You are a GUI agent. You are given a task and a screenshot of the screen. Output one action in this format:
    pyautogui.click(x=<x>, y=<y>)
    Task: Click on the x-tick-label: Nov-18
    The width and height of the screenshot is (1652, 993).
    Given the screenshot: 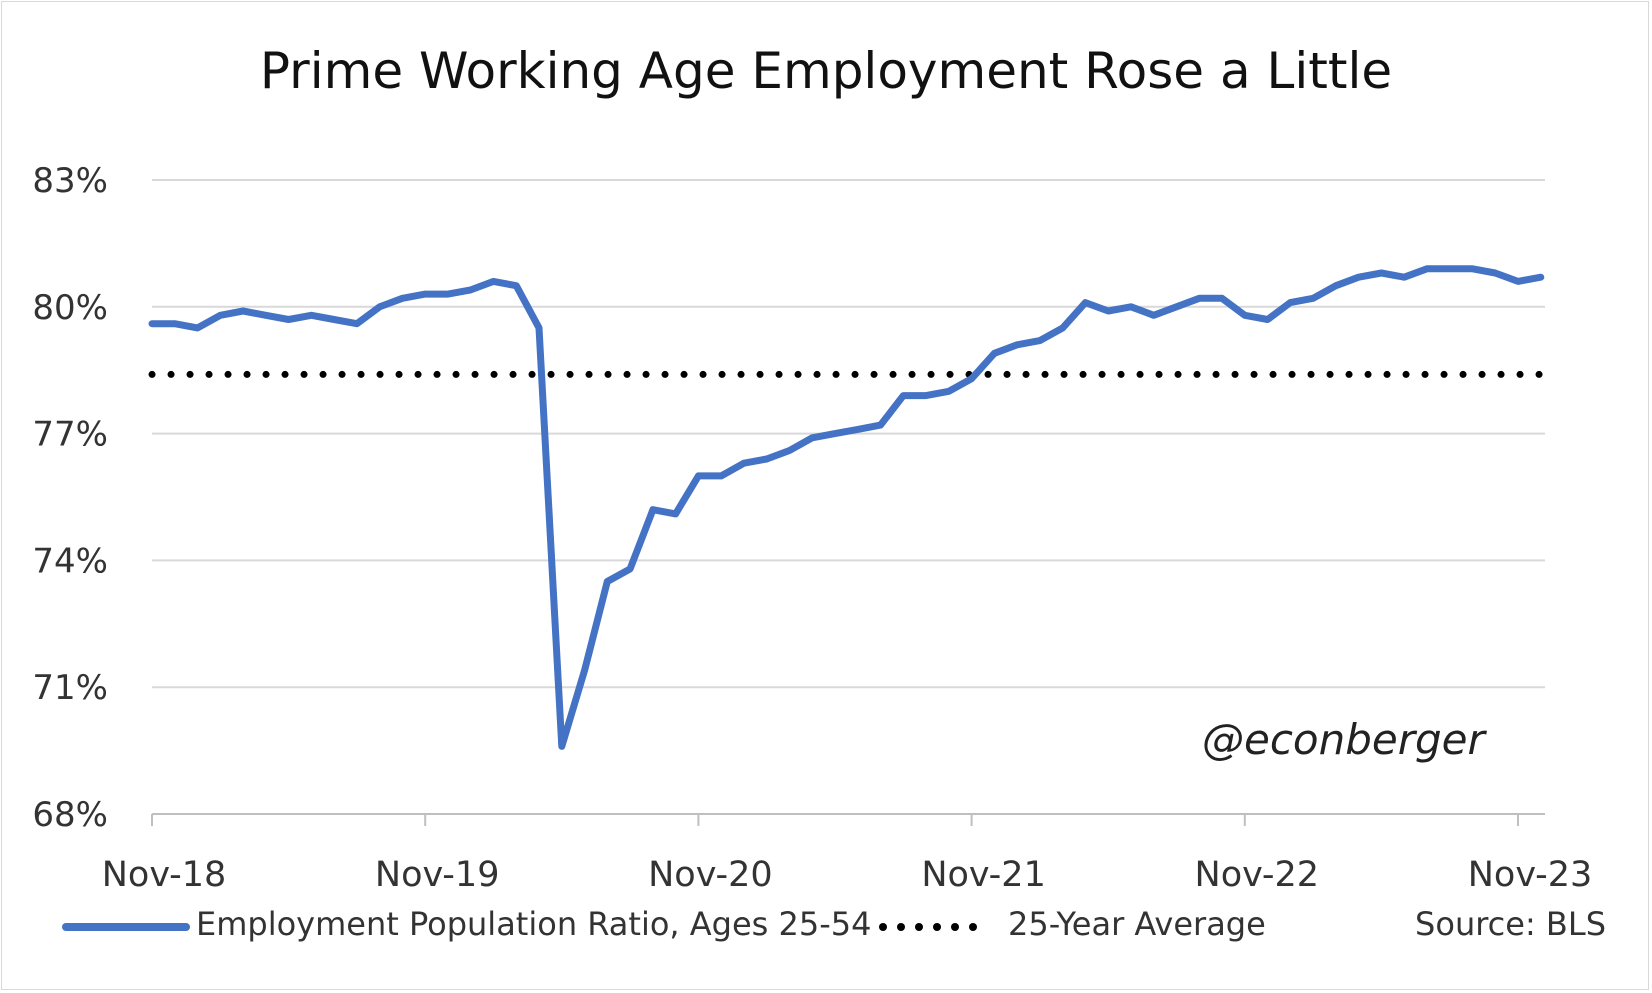 What is the action you would take?
    pyautogui.click(x=164, y=875)
    